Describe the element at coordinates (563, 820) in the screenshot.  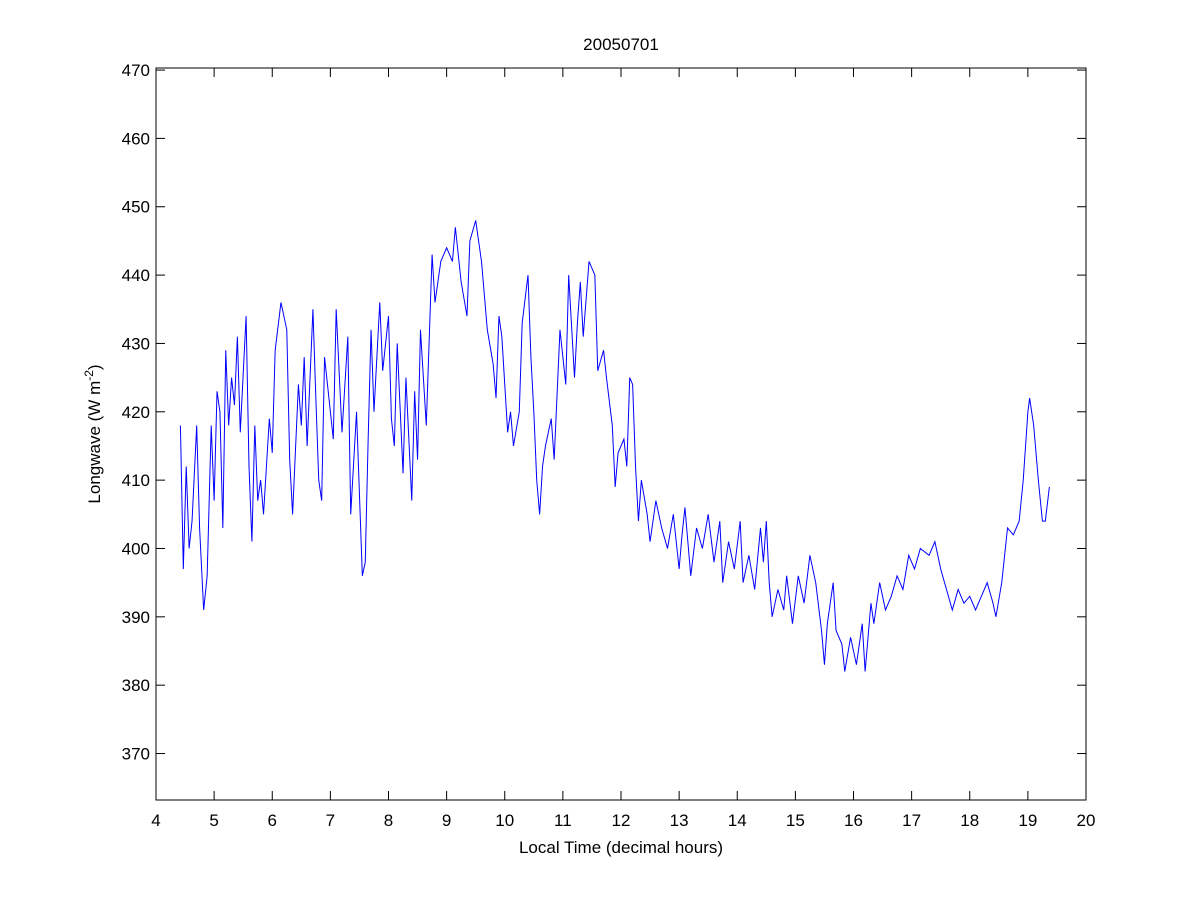
I see `x-tick-label: 11` at that location.